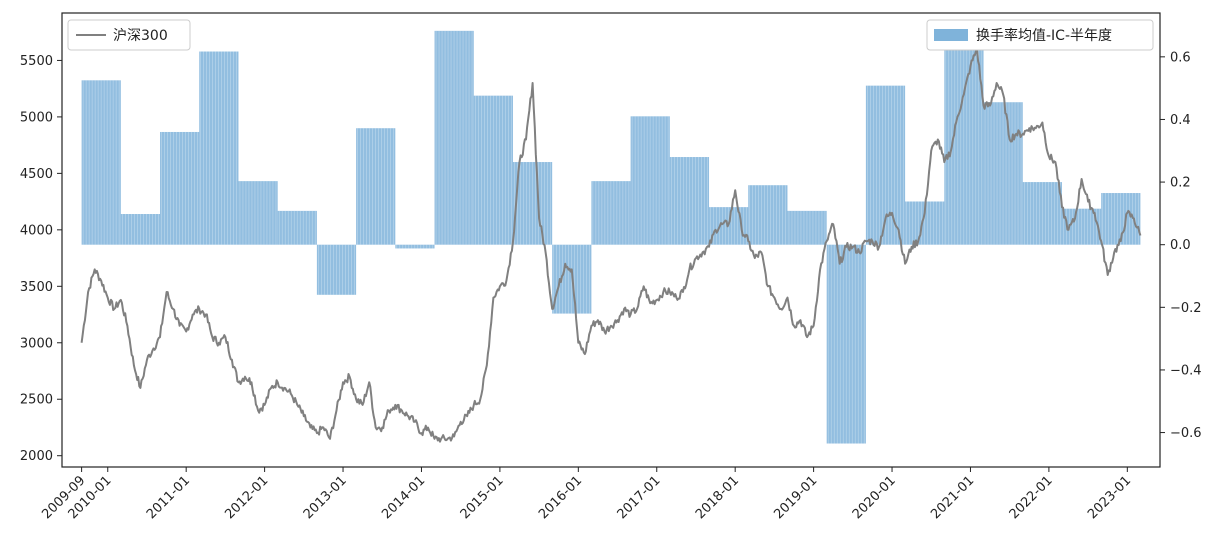 The height and width of the screenshot is (544, 1212). What do you see at coordinates (482, 497) in the screenshot?
I see `x-tick-label: 2015-01` at bounding box center [482, 497].